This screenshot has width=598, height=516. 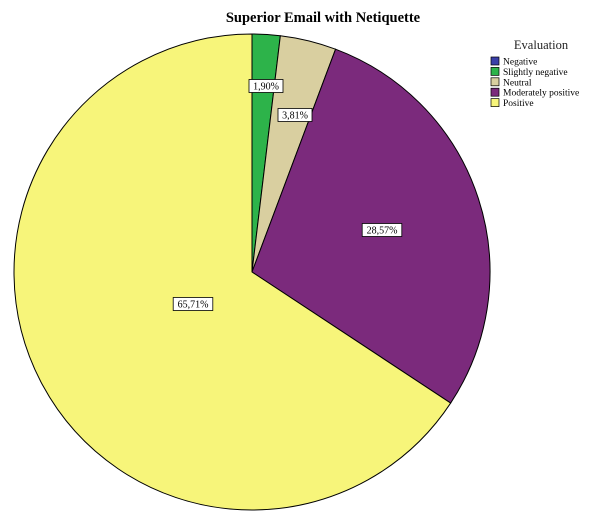 I want to click on legend-label: Moderately positive, so click(x=541, y=94).